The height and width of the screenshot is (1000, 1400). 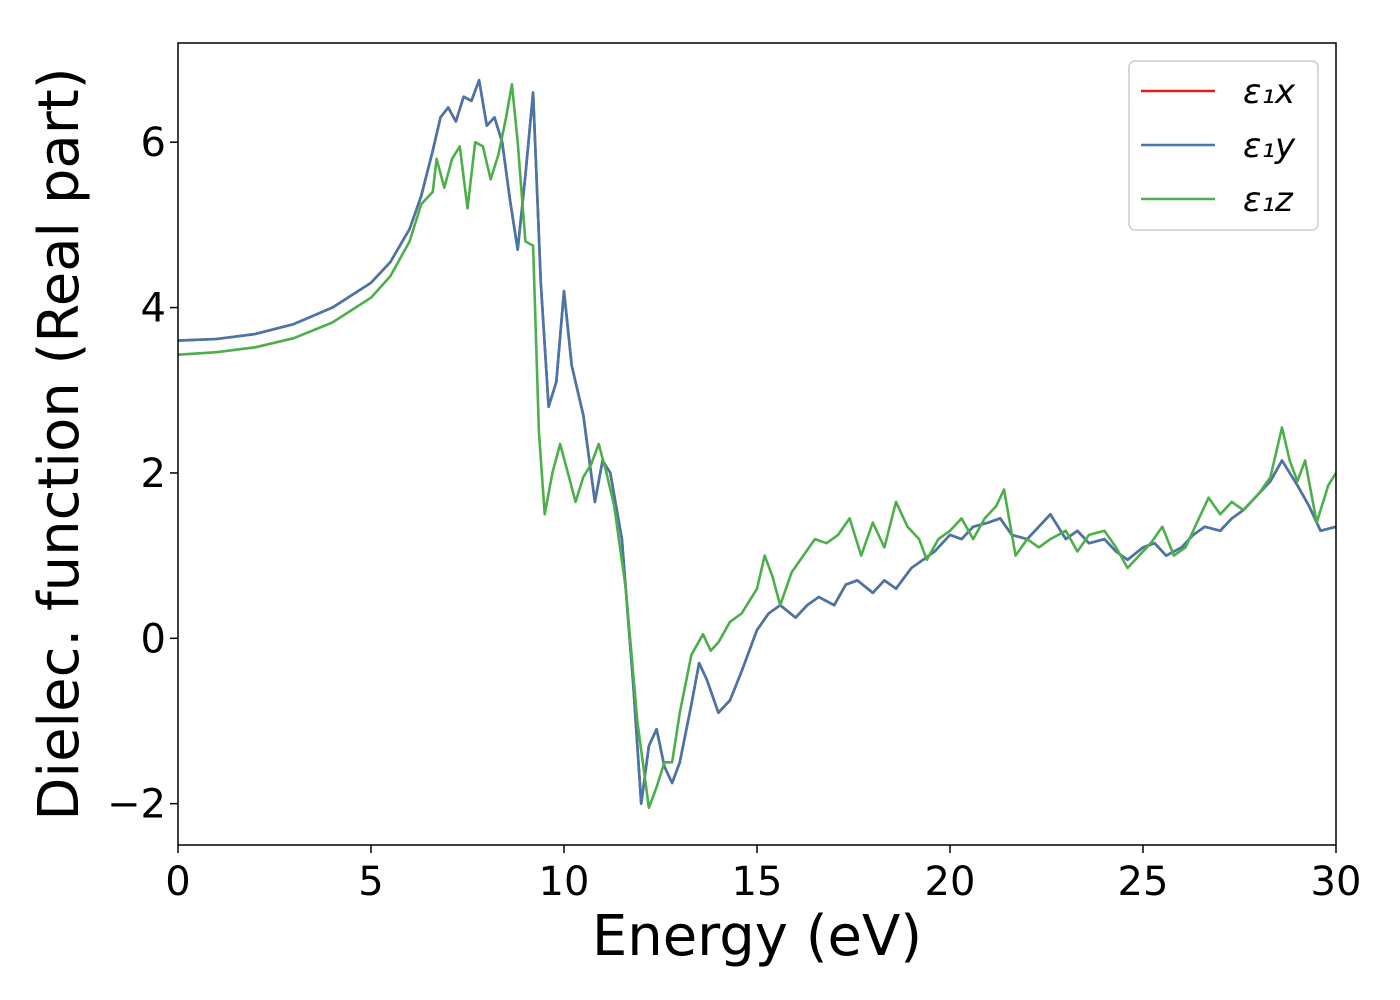 What do you see at coordinates (59, 443) in the screenshot?
I see `y-axis-label: Dielec. function (Real part)` at bounding box center [59, 443].